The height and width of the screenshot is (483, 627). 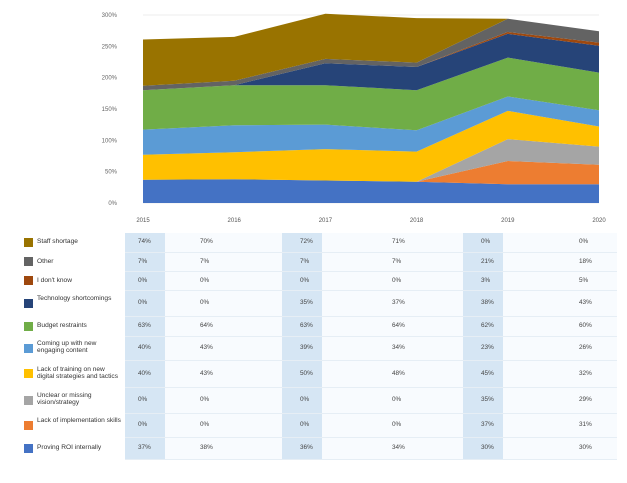 What do you see at coordinates (143, 221) in the screenshot?
I see `x-tick-label: 2015` at bounding box center [143, 221].